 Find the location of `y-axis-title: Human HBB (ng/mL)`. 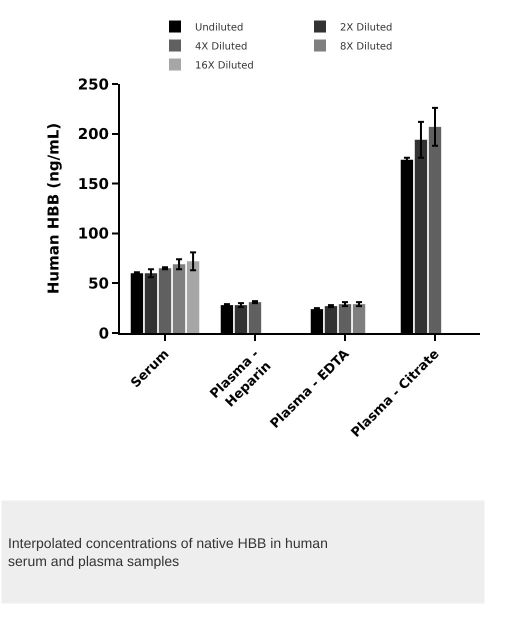

y-axis-title: Human HBB (ng/mL) is located at coordinates (53, 208).